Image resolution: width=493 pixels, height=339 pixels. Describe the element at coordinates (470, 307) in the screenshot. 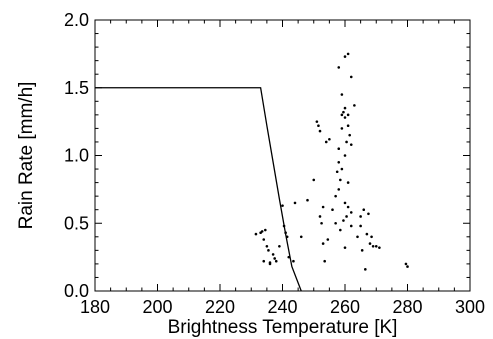

I see `x-tick-label: 300` at that location.